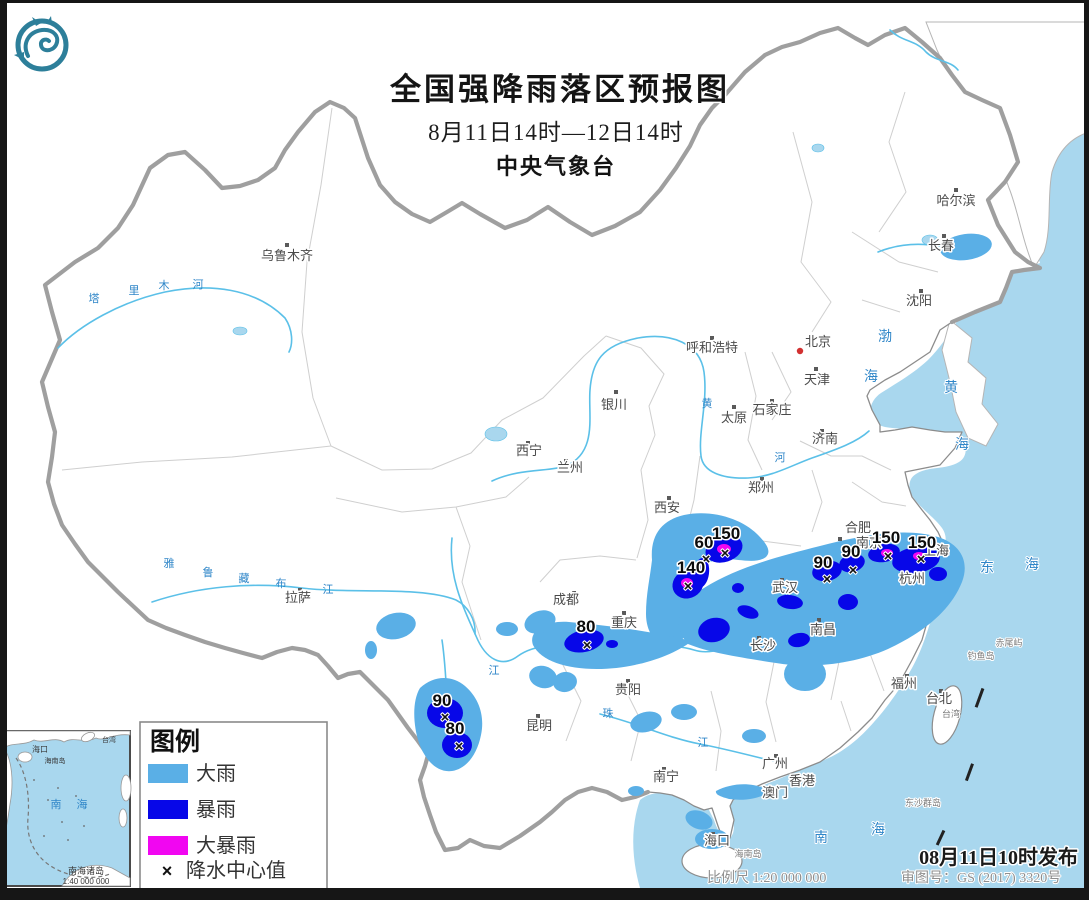  What do you see at coordinates (539, 725) in the screenshot?
I see `city-label: 昆明` at bounding box center [539, 725].